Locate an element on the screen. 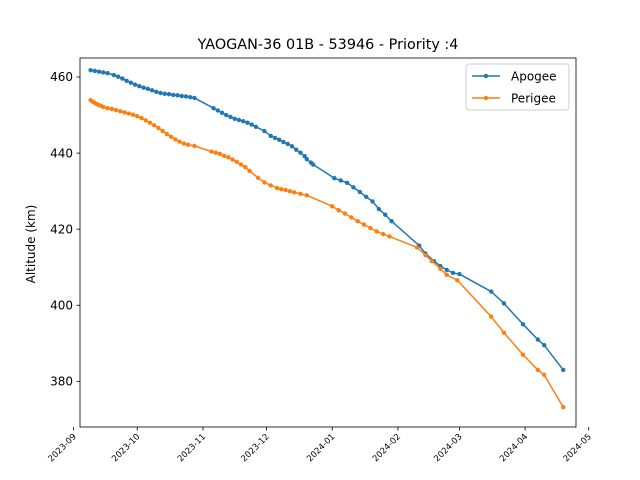 This screenshot has height=480, width=640. y-axis-ticks: 380 400 420 440 460 is located at coordinates (65, 229).